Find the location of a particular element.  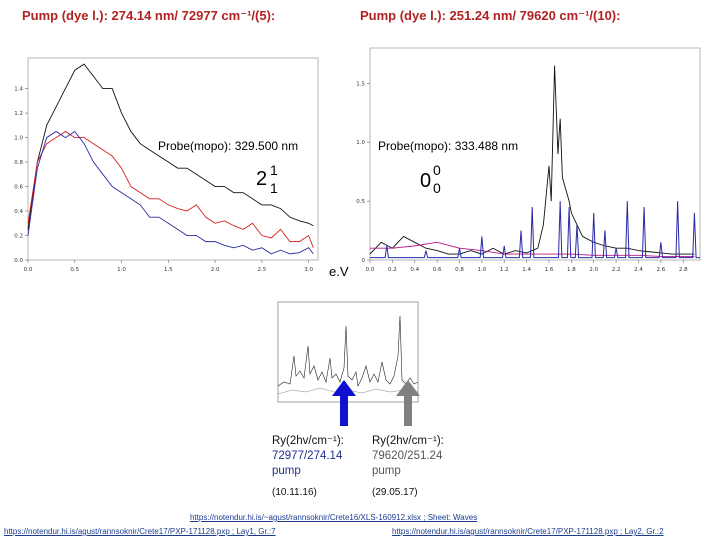

left-x-tick-label: 1.5 is located at coordinates (168, 270).